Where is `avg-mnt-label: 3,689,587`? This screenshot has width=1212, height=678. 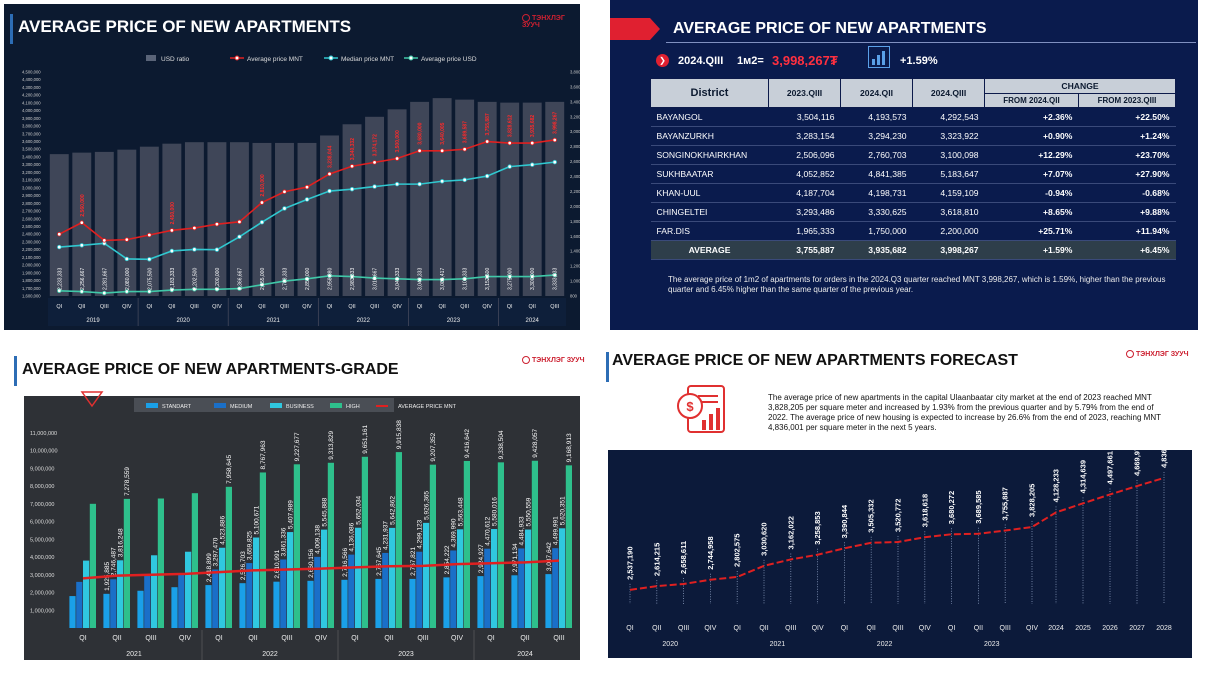
avg-mnt-label: 3,689,587 is located at coordinates (466, 132).